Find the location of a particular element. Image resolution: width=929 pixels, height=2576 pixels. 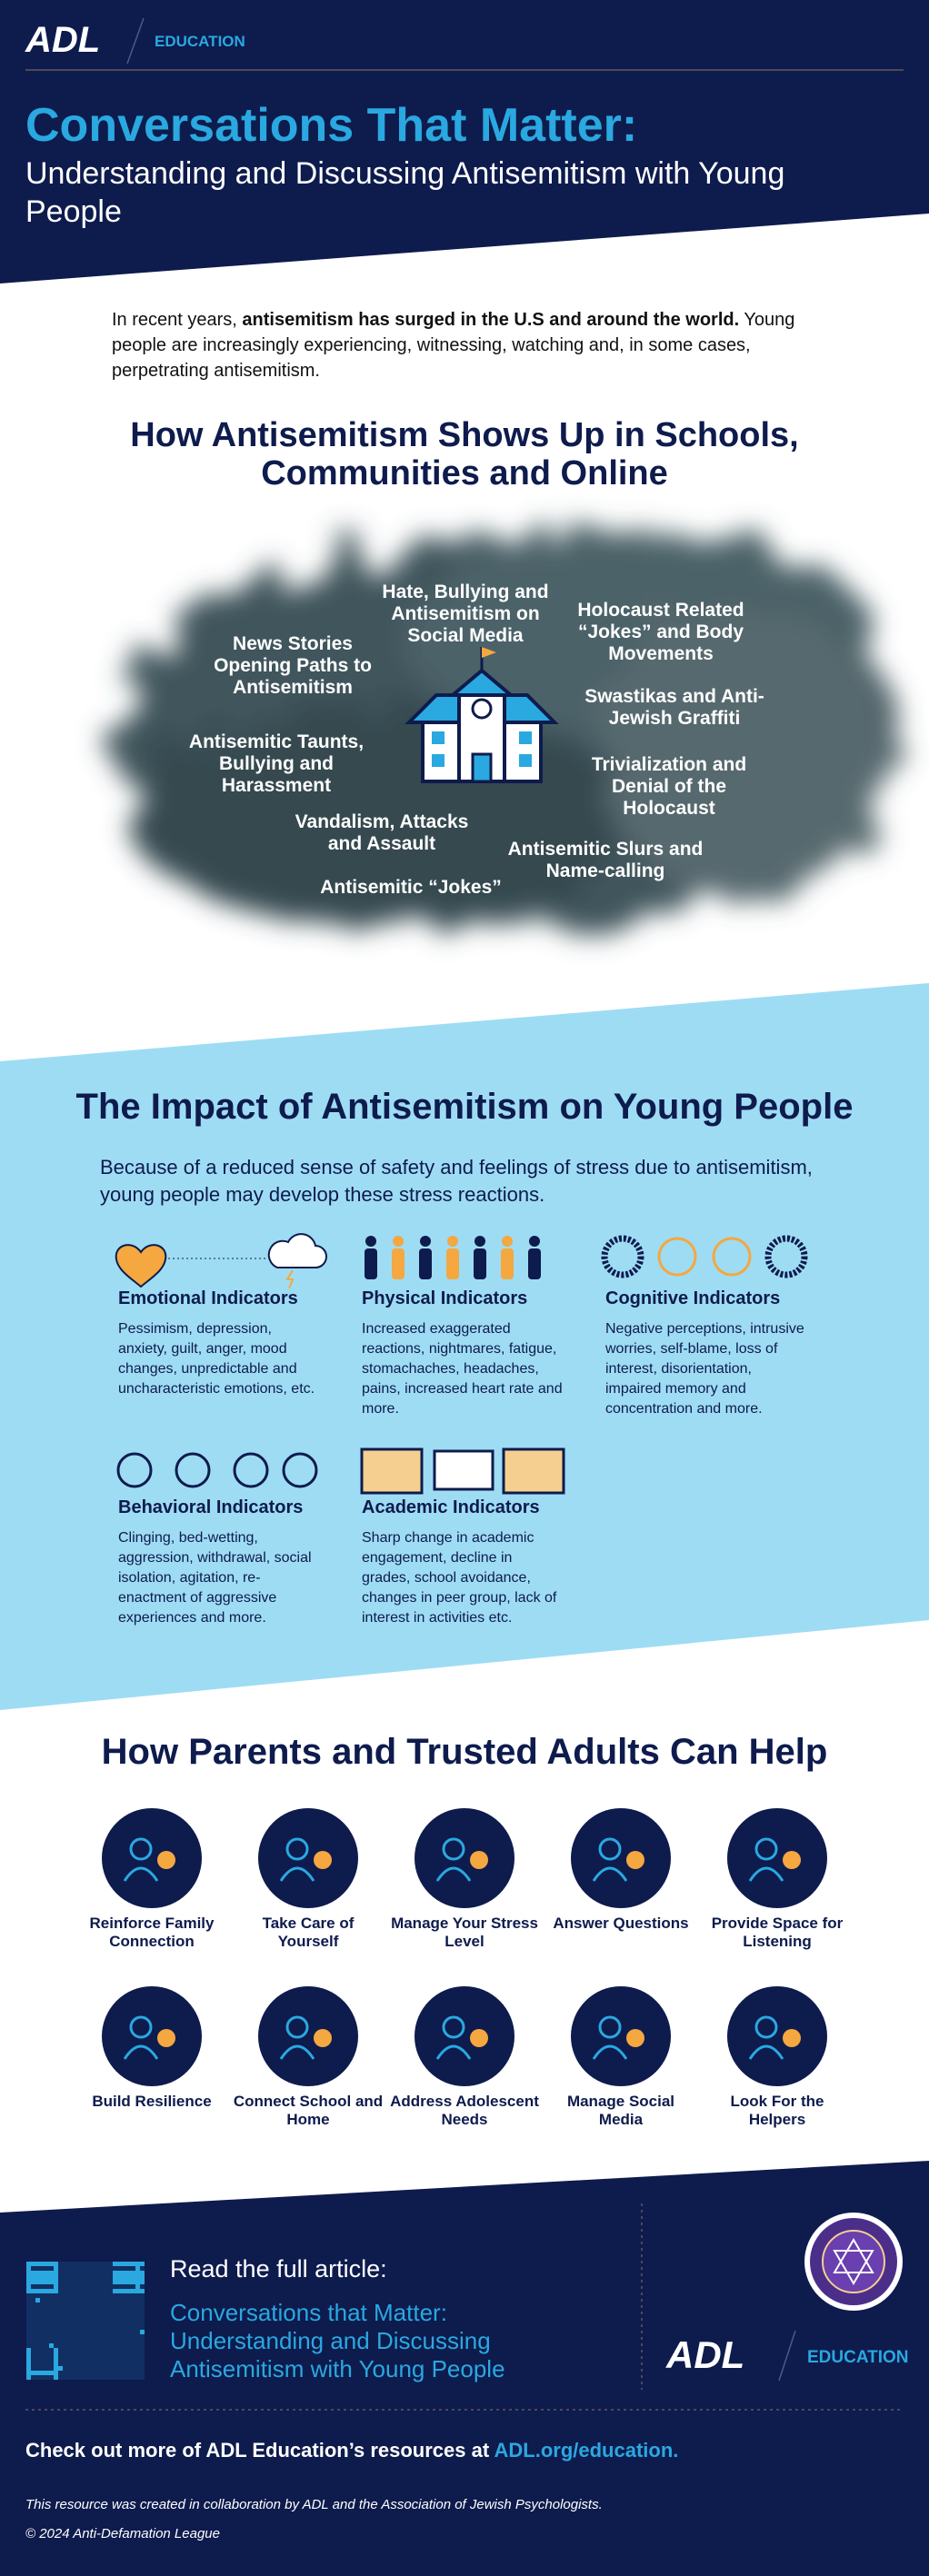

divider is located at coordinates (787, 2356).